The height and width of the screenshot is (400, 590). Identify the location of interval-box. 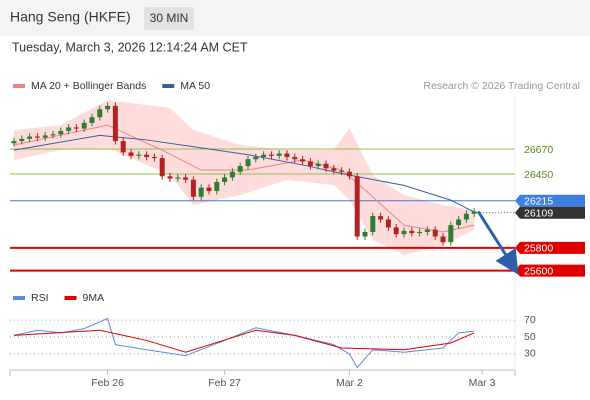
(169, 18).